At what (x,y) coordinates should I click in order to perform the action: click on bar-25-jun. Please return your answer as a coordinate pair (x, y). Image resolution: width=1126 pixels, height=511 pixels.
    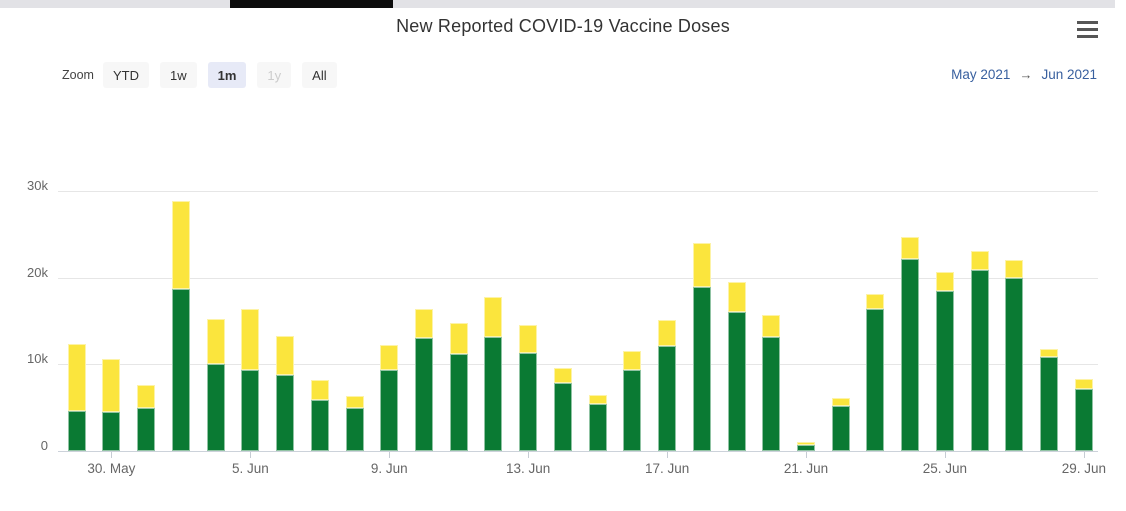
    Looking at the image, I should click on (944, 361).